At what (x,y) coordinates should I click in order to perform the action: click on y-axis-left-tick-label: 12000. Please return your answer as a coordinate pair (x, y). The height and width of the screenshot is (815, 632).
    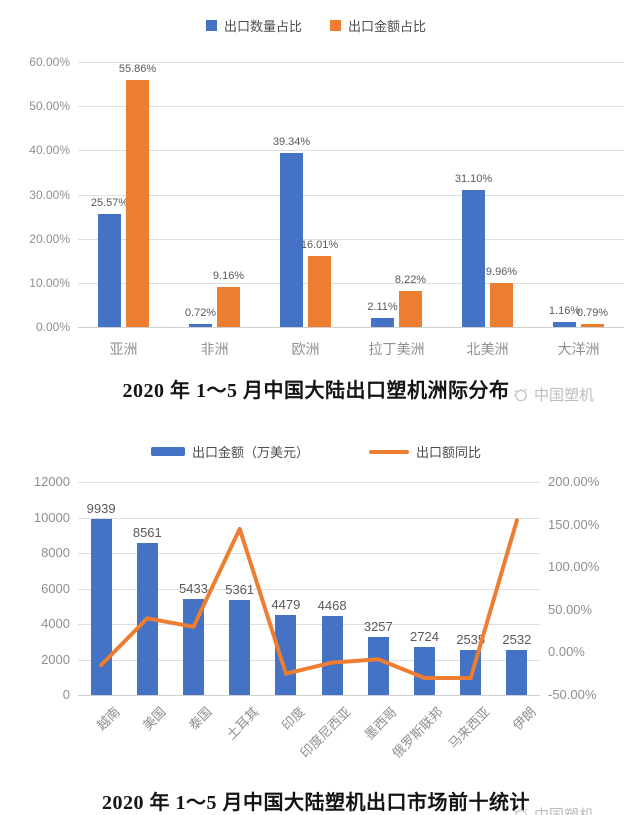
    Looking at the image, I should click on (51, 481).